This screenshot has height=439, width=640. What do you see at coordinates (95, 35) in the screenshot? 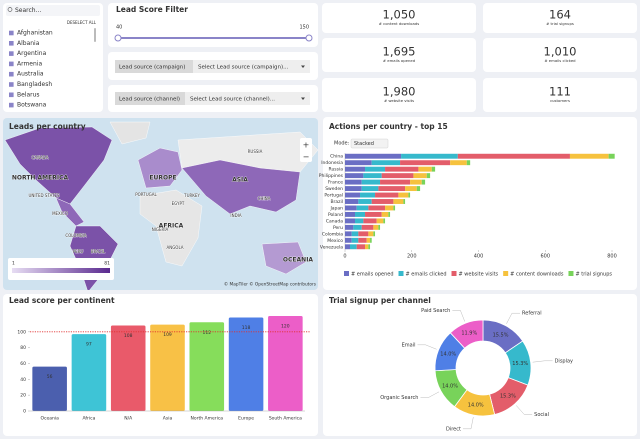
I see `scrollbar` at bounding box center [95, 35].